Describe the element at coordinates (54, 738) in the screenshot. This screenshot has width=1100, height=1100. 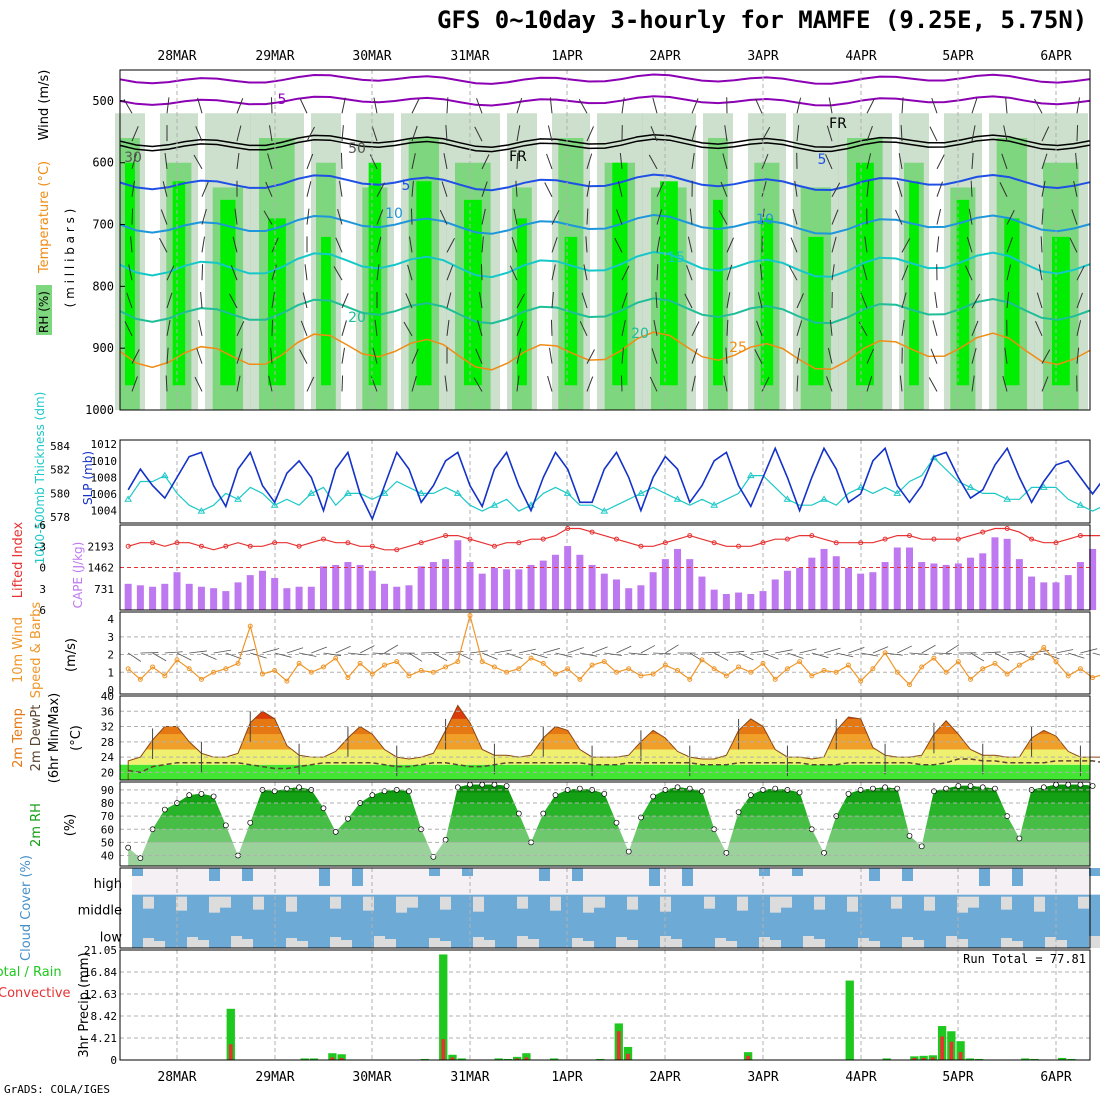
I see `ylabel-minmax: (6hr Min/Max)` at that location.